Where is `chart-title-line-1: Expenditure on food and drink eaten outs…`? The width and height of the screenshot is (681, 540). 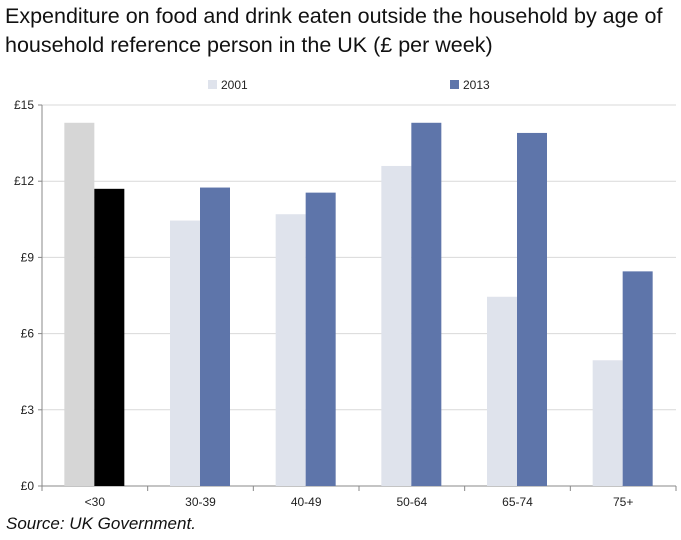 chart-title-line-1: Expenditure on food and drink eaten outs… is located at coordinates (334, 16).